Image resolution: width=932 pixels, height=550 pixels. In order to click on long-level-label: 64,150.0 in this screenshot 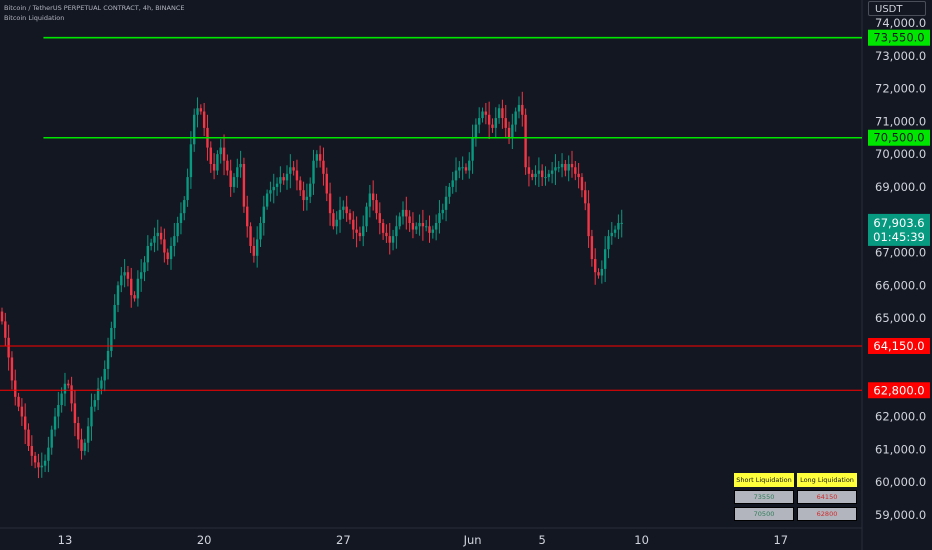, I will do `click(898, 346)`.